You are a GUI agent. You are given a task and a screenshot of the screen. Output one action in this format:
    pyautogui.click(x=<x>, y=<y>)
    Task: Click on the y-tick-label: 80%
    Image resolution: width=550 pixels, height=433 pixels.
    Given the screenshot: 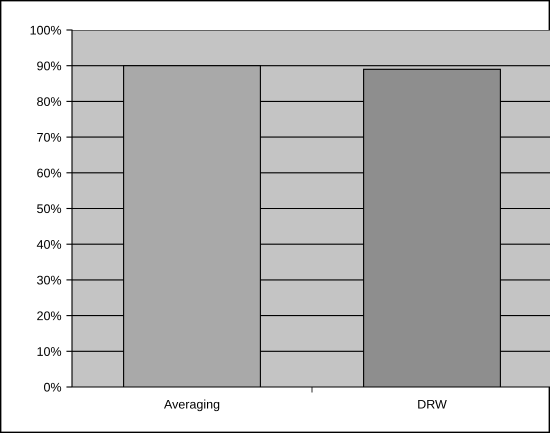 What is the action you would take?
    pyautogui.click(x=49, y=101)
    